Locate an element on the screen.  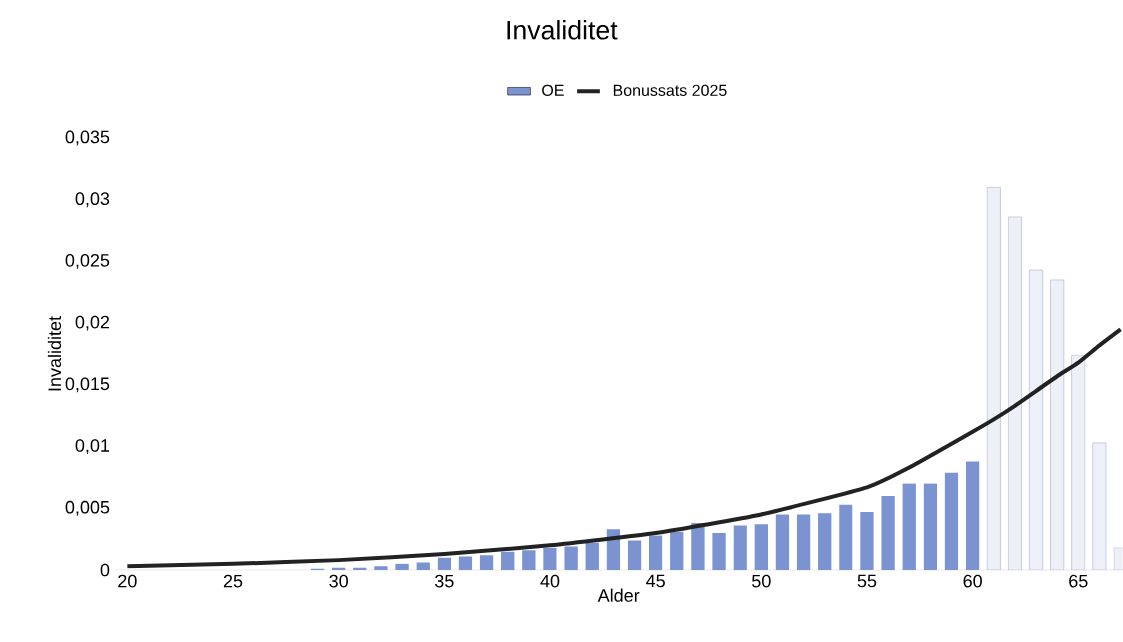
y-tick-label: 0,005 is located at coordinates (87, 508).